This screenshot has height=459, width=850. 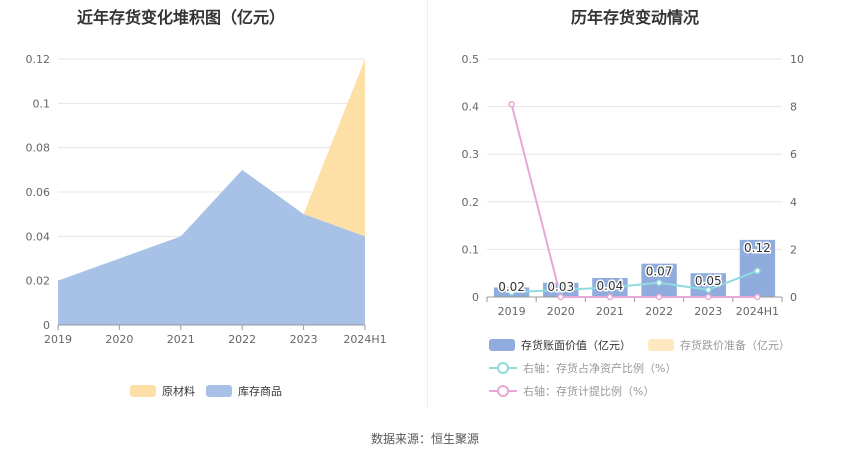 I want to click on left-chart-title: 近年存货变化堆积图（亿元）, so click(x=181, y=17).